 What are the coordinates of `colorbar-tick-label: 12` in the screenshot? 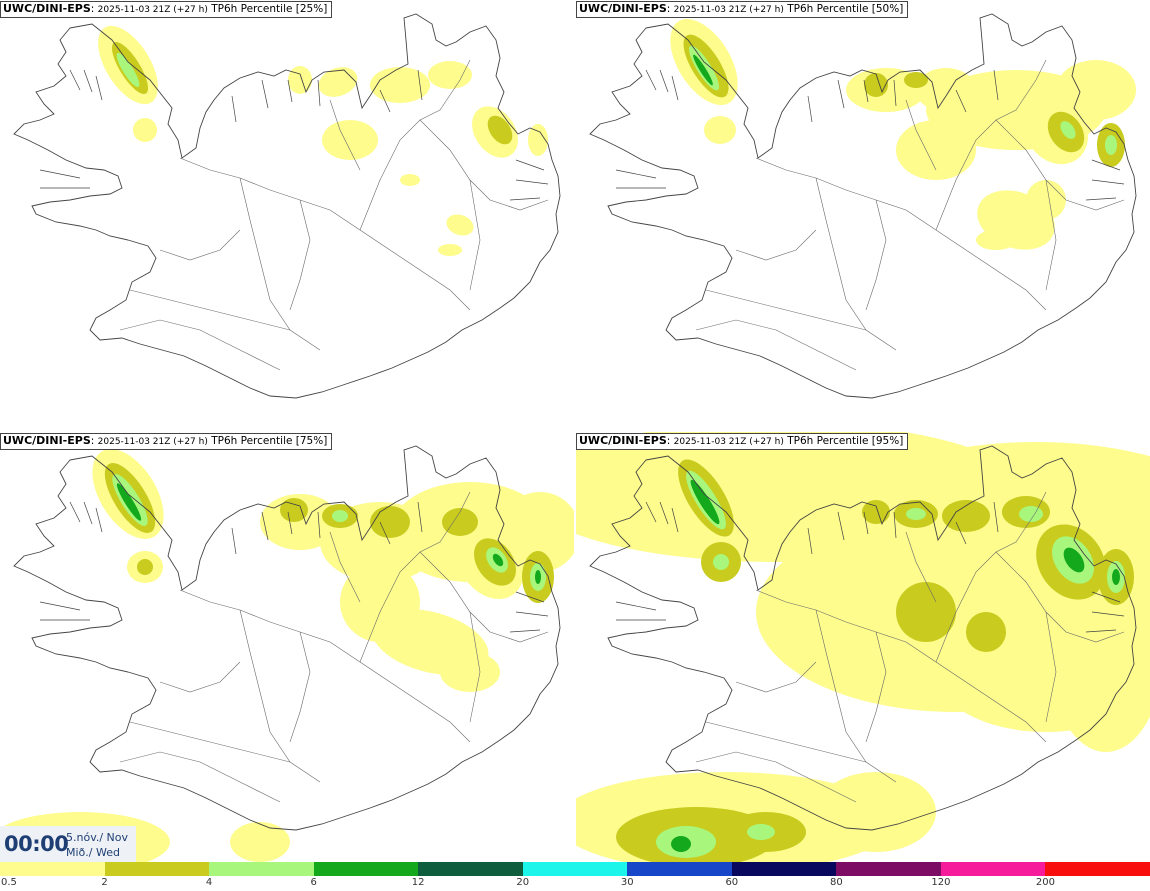 It's located at (418, 882).